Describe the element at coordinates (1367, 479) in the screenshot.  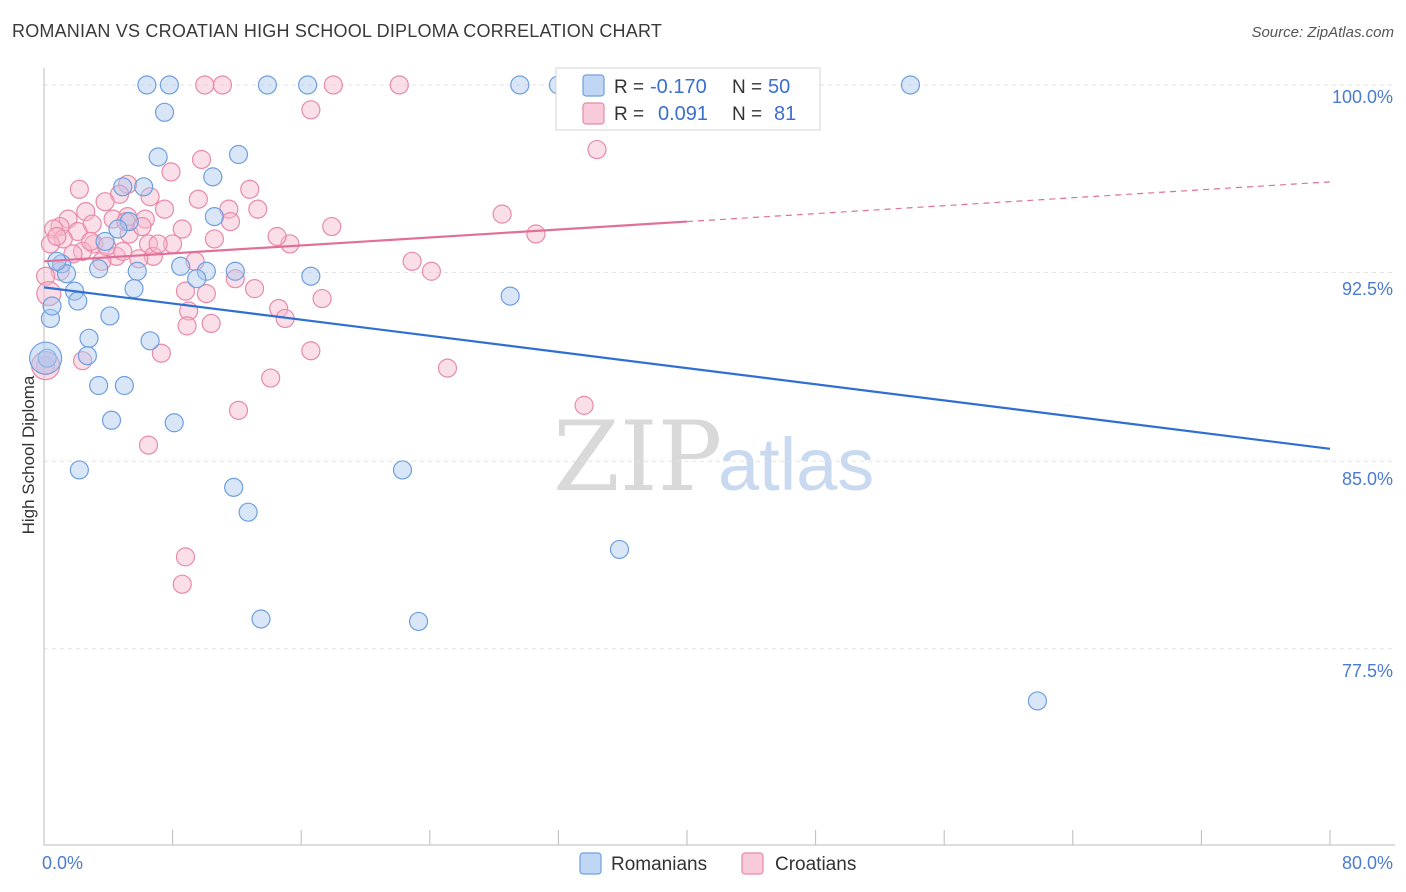
I see `y-tick-label: 85.0%` at that location.